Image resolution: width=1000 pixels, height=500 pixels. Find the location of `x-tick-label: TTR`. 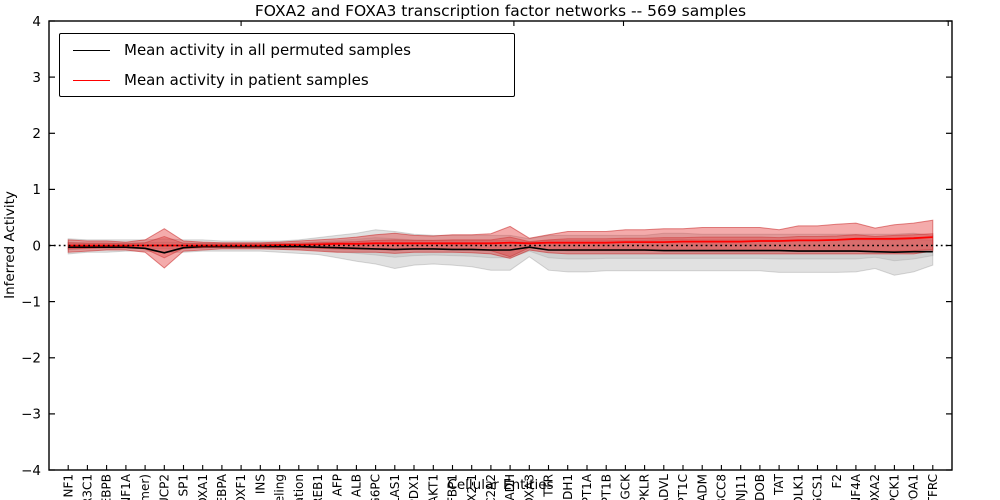

x-tick-label: TTR is located at coordinates (549, 486).